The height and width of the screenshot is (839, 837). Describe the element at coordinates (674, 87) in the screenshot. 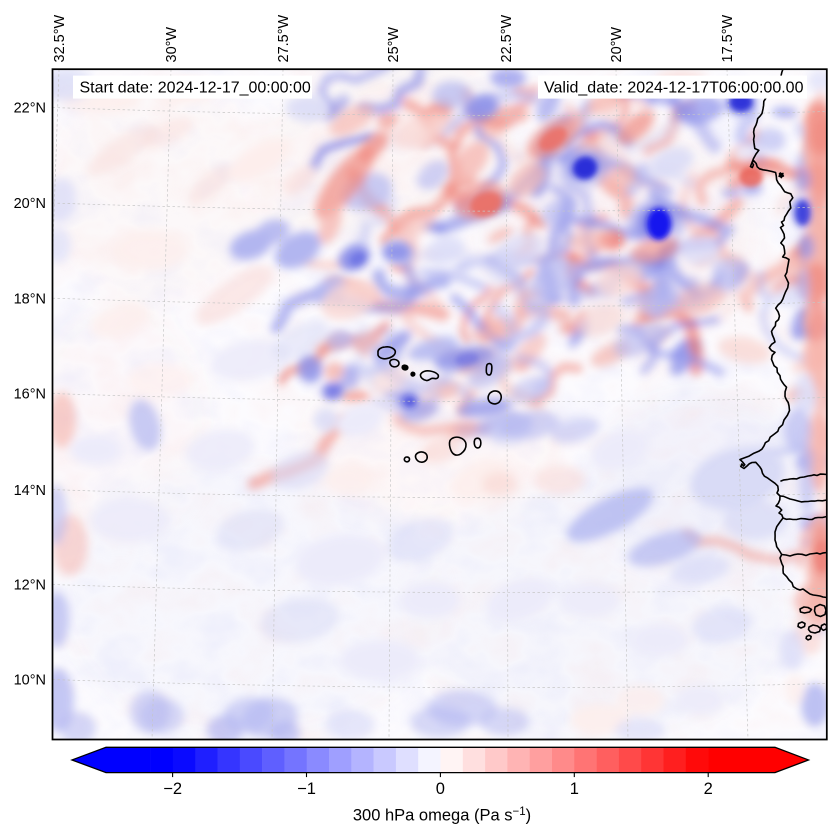

I see `svg-text:Valid_date: 2024-12-17T06:00:0: Valid_date: 2024-12-17T06:00:00.00` at that location.